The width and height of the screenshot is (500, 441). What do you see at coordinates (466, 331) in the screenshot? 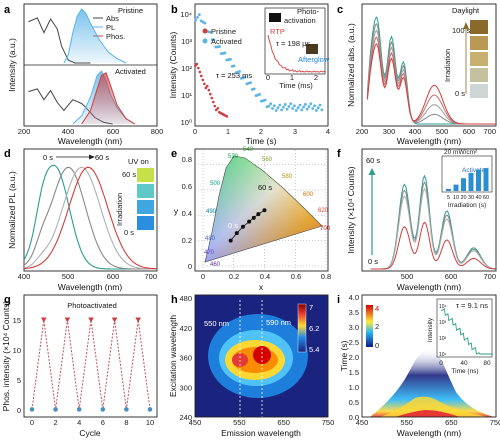
I see `i-inset-plot: 10¹ 10² 10³ 10⁴` at bounding box center [466, 331].